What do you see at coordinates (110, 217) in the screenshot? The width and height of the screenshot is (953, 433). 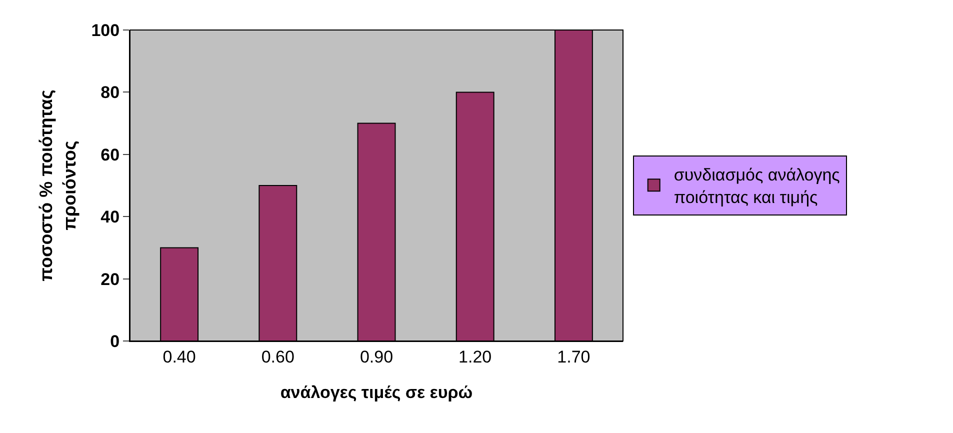 I see `y-tick-label: 40` at bounding box center [110, 217].